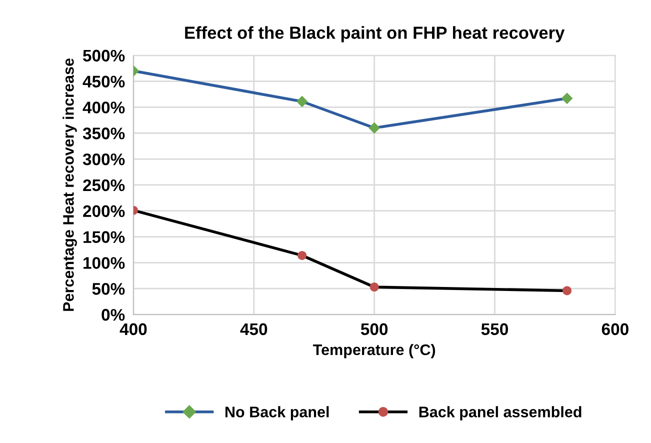  What do you see at coordinates (374, 329) in the screenshot?
I see `x-tick-label: 500` at bounding box center [374, 329].